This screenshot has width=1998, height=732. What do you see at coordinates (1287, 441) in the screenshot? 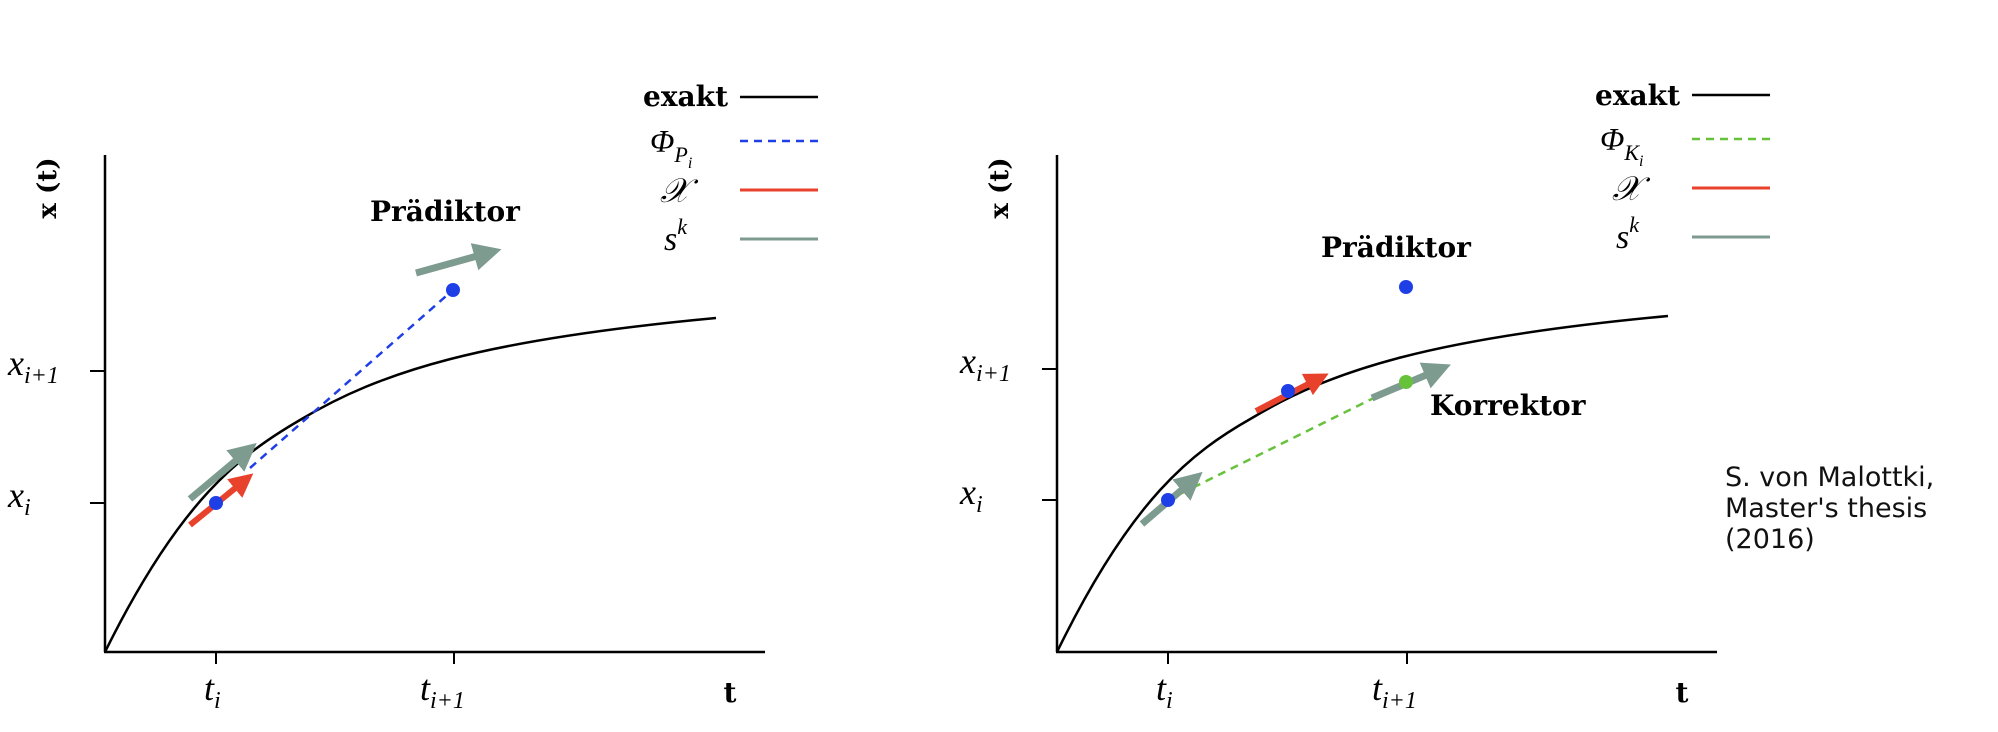
I see `corrector-step-line` at bounding box center [1287, 441].